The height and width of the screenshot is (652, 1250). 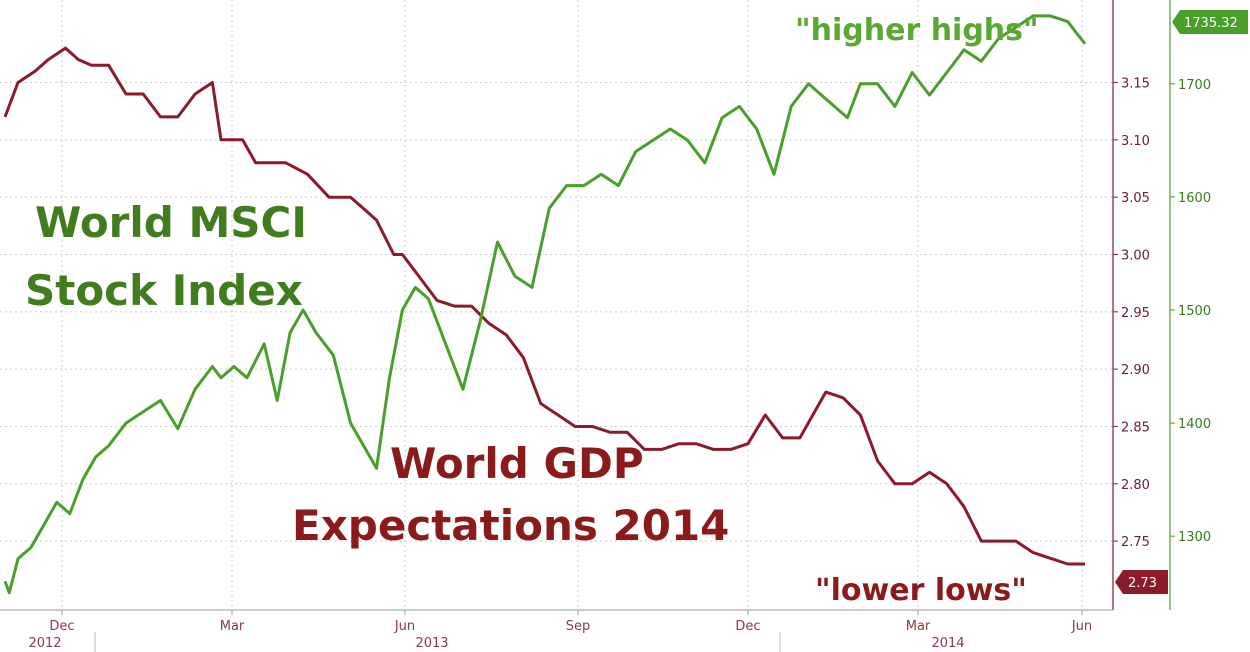 I want to click on y-left-tick-label: 2.95, so click(x=1135, y=313).